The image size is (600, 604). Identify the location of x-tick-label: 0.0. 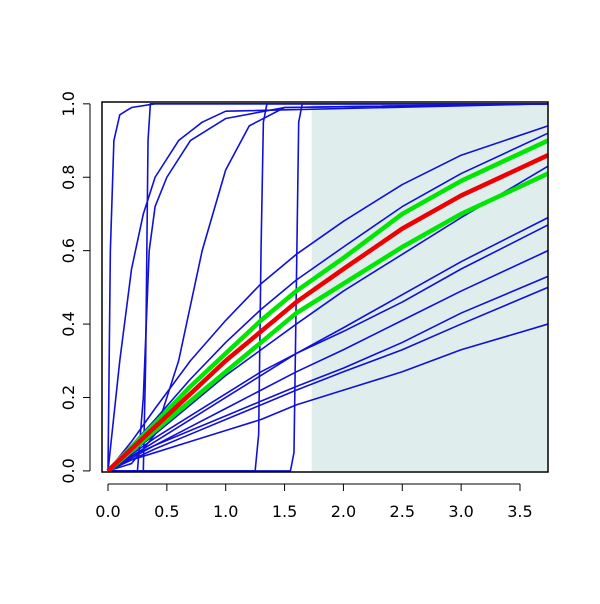
(107, 511).